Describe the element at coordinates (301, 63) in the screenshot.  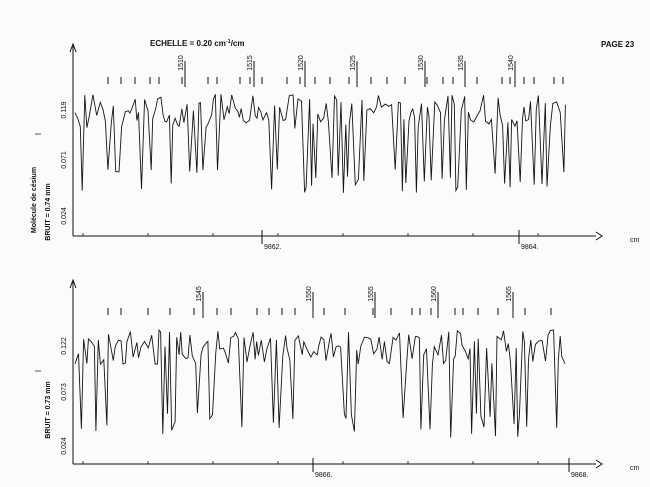
I see `line-number-label: 1520` at that location.